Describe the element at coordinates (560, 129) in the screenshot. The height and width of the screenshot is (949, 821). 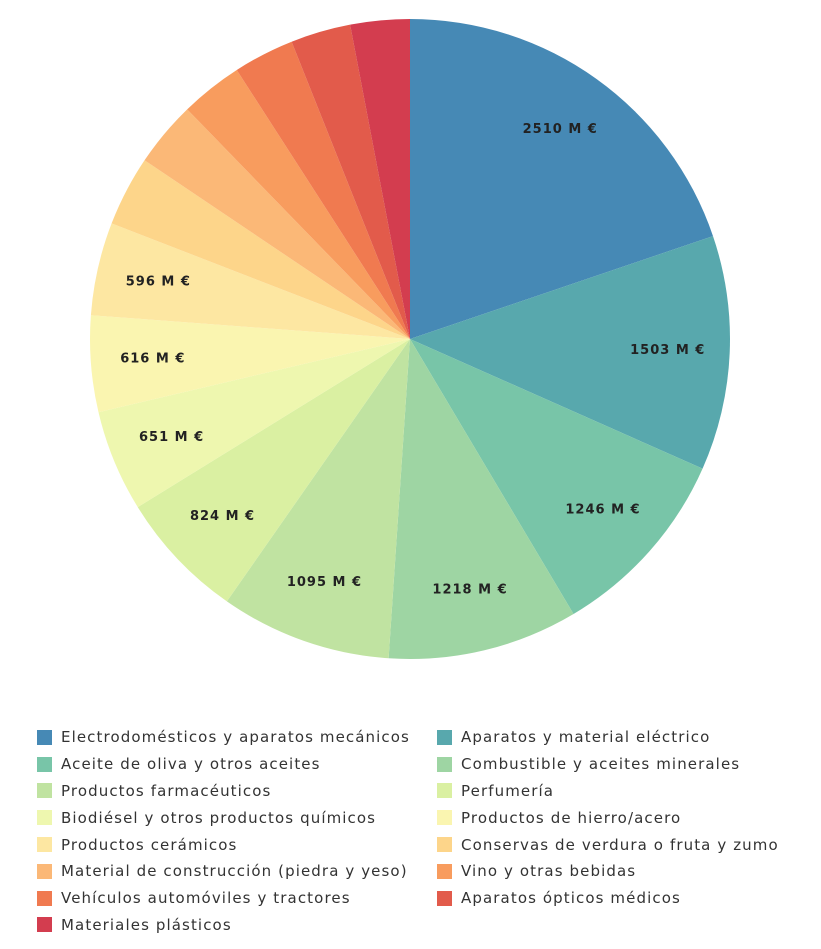
I see `slice-data-label: 2510 M €` at that location.